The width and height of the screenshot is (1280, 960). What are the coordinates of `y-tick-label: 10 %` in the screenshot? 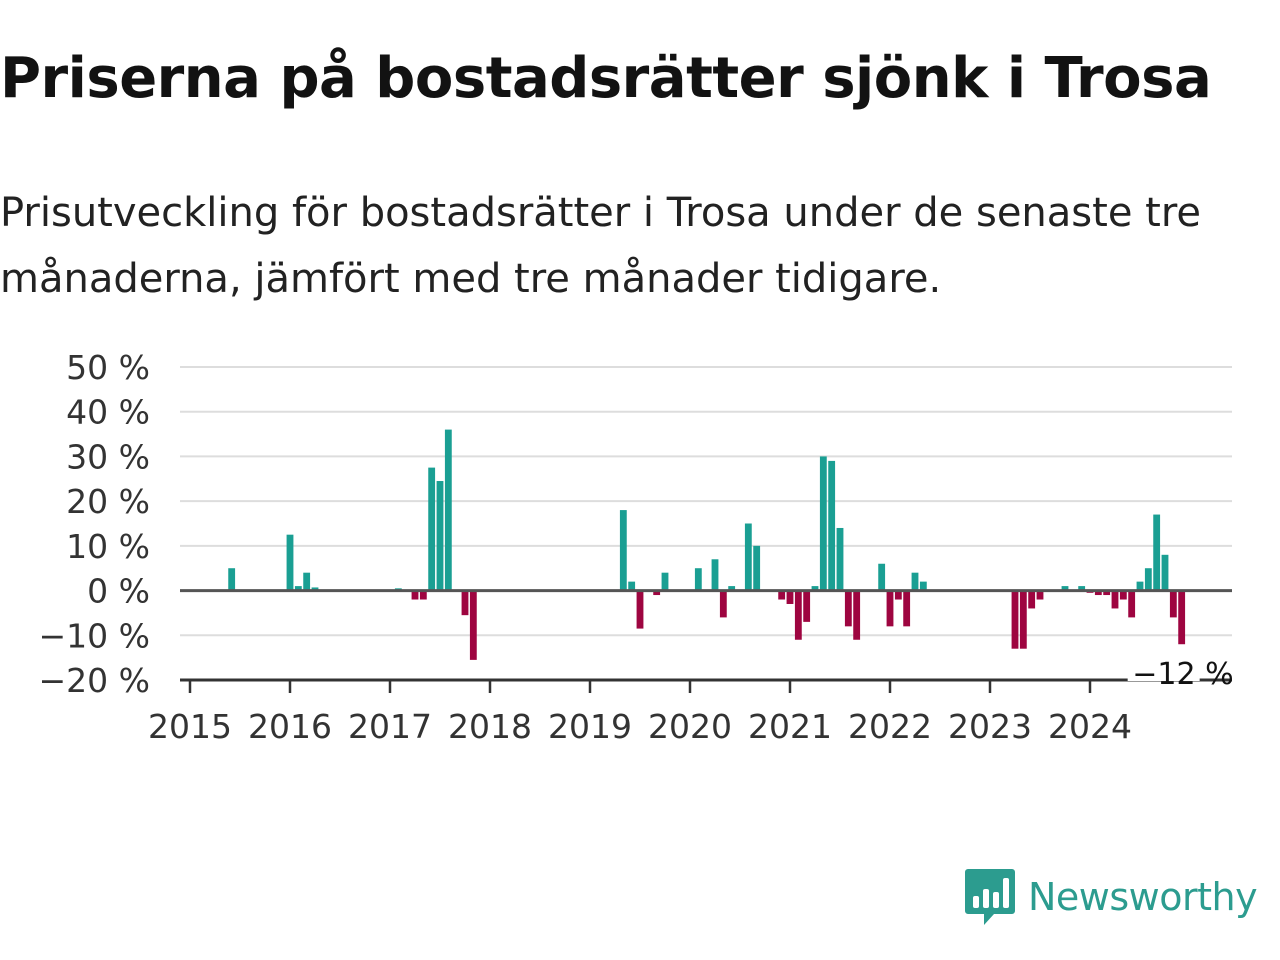 It's located at (108, 546).